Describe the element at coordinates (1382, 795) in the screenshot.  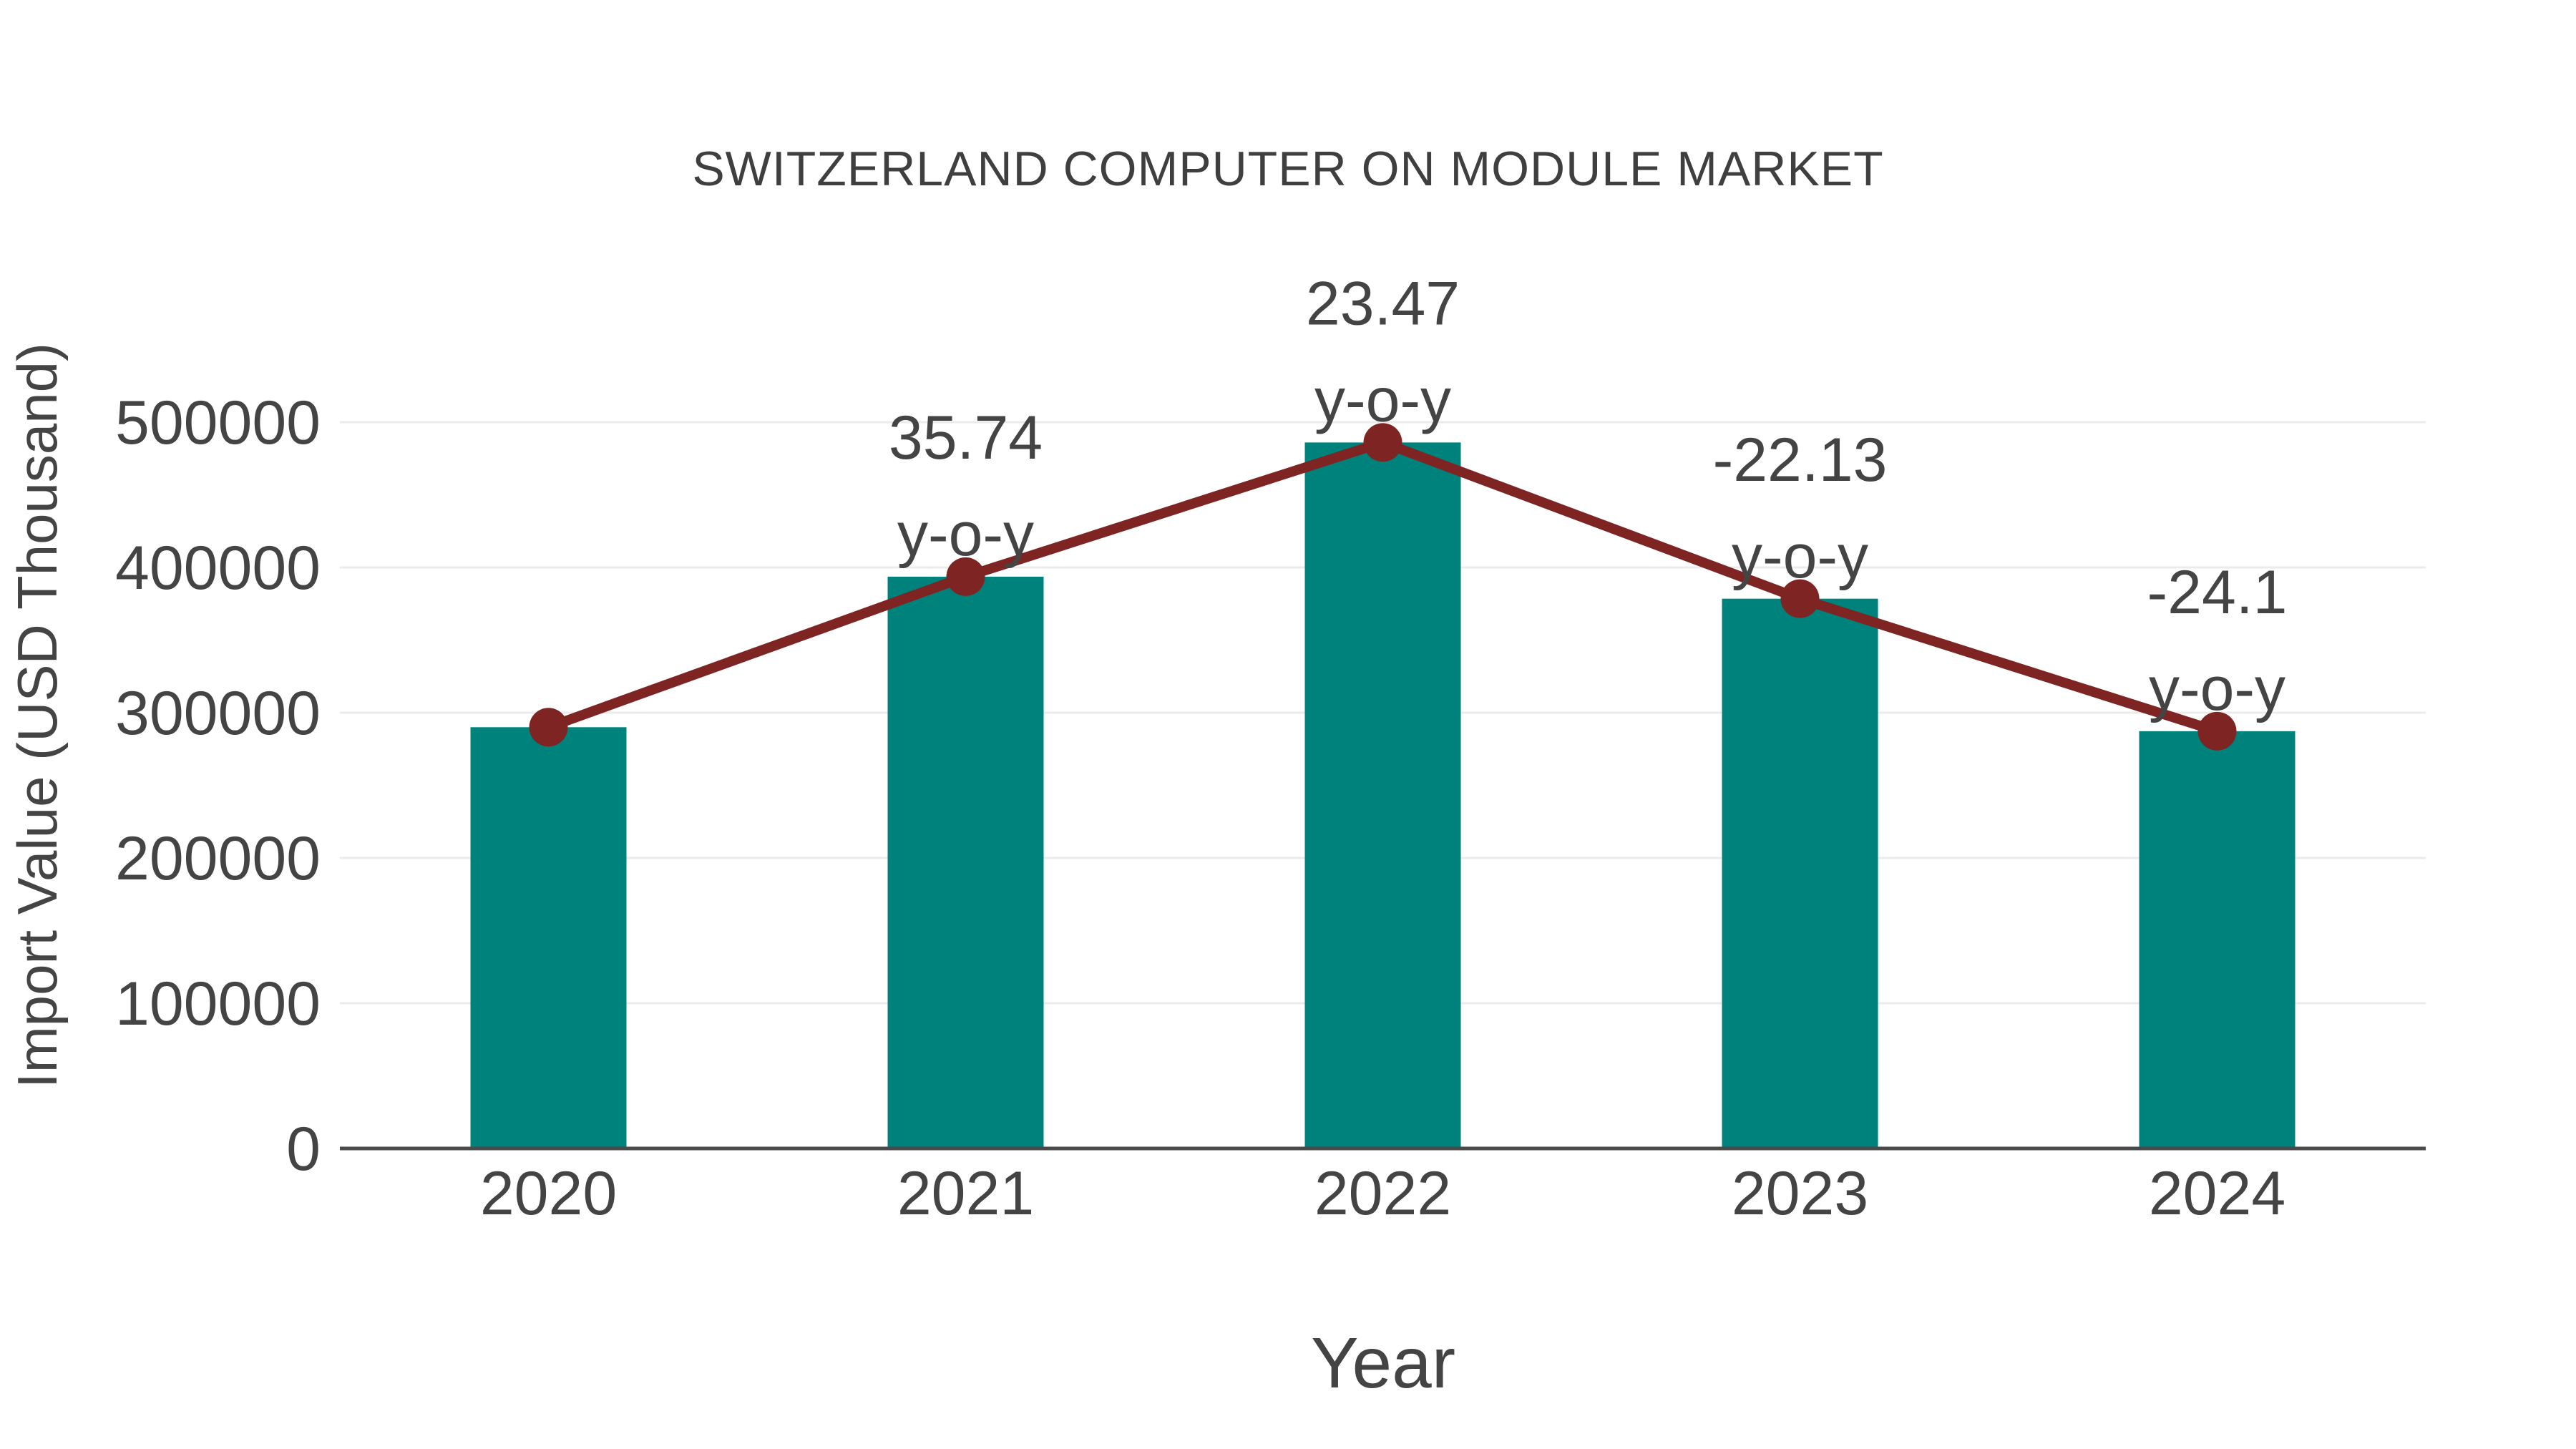
I see `bar-2022` at that location.